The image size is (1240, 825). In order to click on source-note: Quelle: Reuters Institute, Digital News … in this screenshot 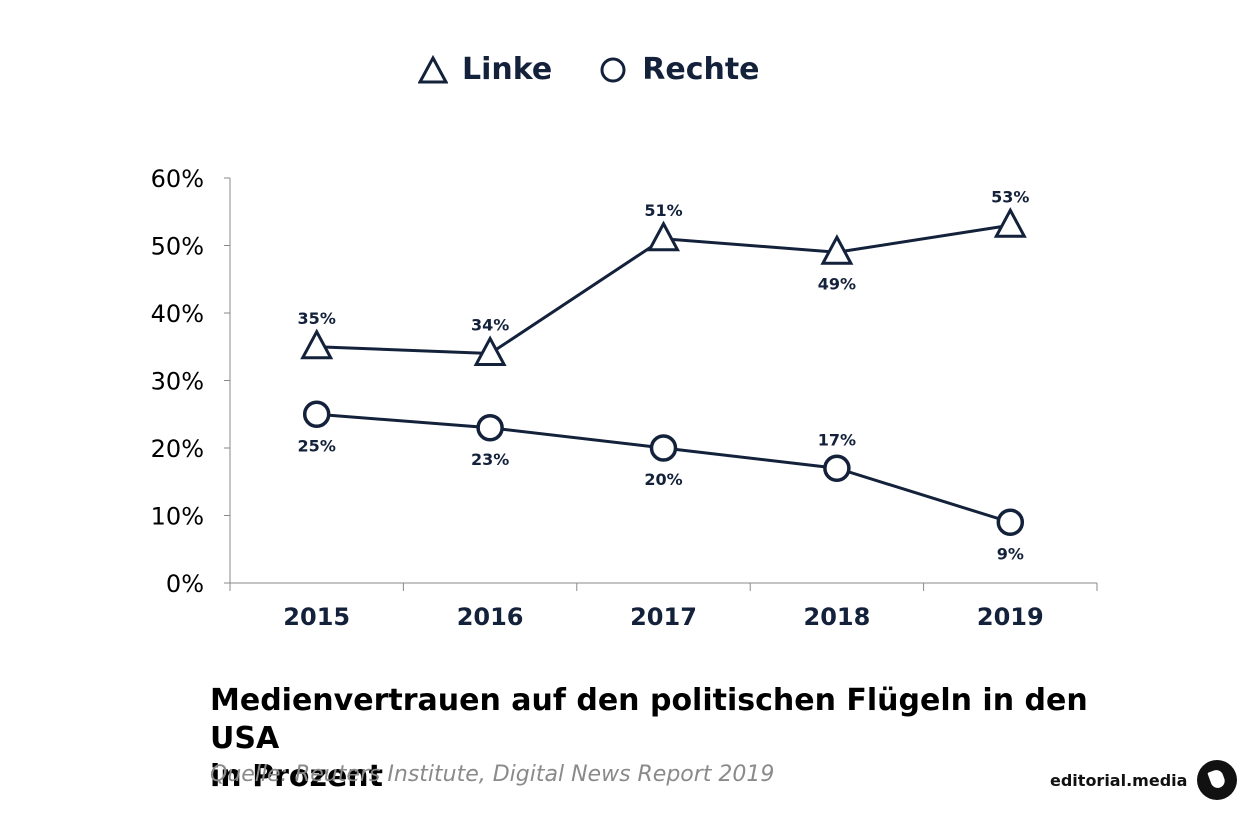, I will do `click(492, 774)`.